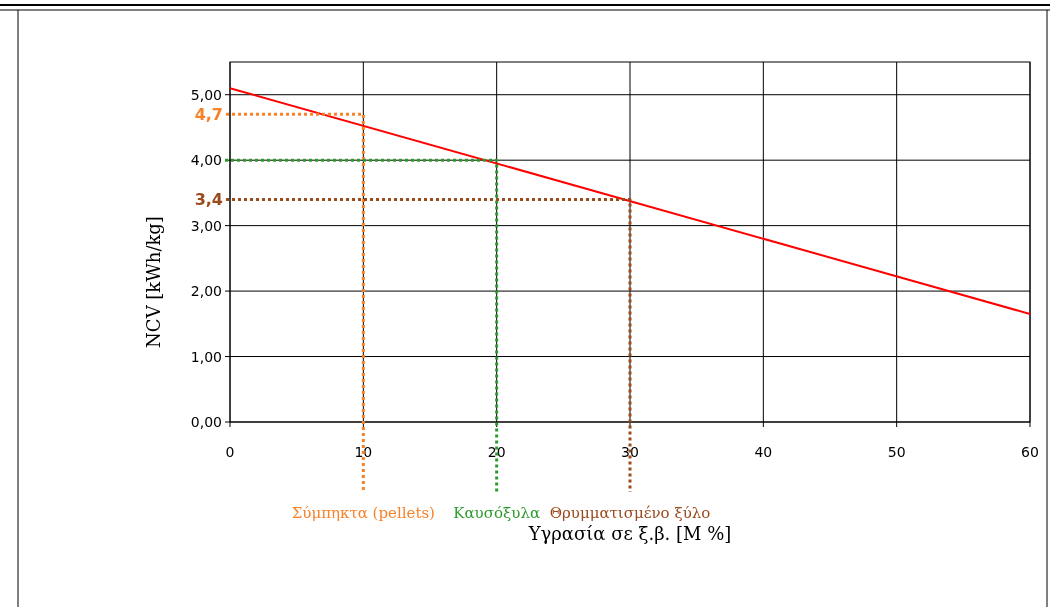 Image resolution: width=1050 pixels, height=607 pixels. What do you see at coordinates (363, 513) in the screenshot?
I see `series-label: Σύμπηκτα (pellets)` at bounding box center [363, 513].